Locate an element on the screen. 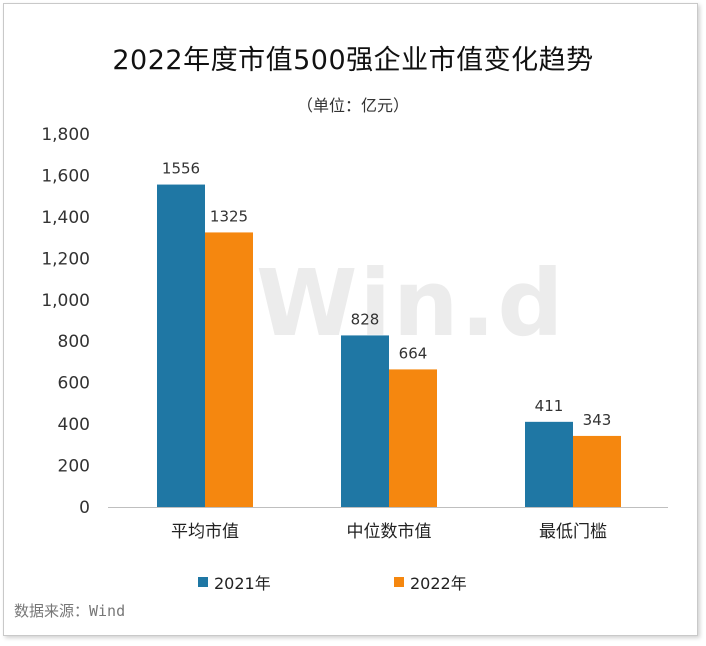  data-label: 664 is located at coordinates (413, 353).